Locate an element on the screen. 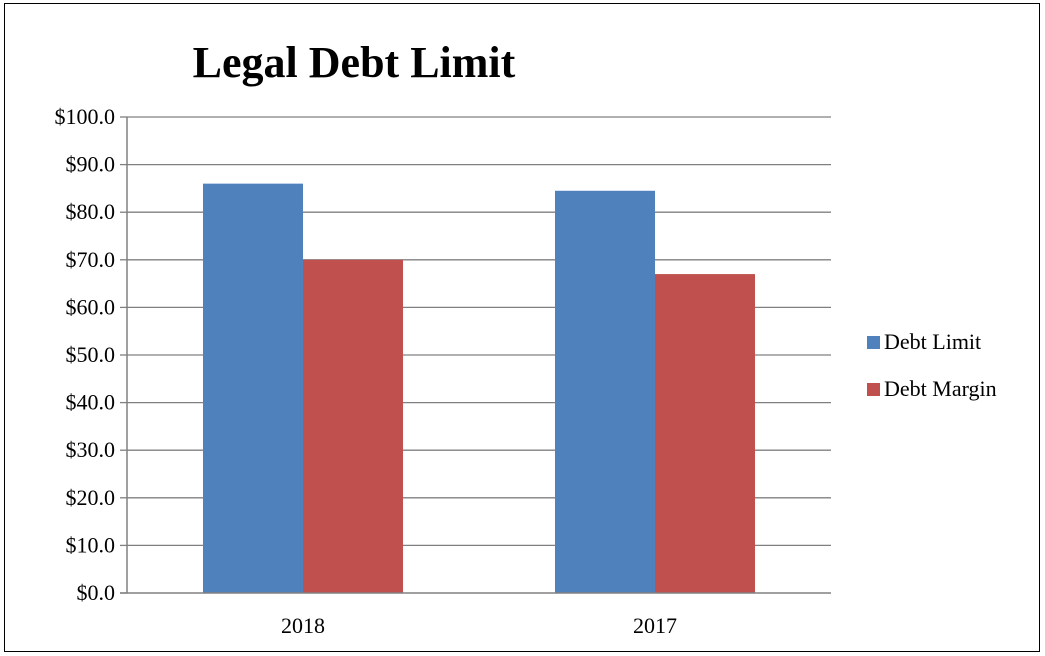 The height and width of the screenshot is (656, 1045). y-tick-label: $30.0 is located at coordinates (91, 449).